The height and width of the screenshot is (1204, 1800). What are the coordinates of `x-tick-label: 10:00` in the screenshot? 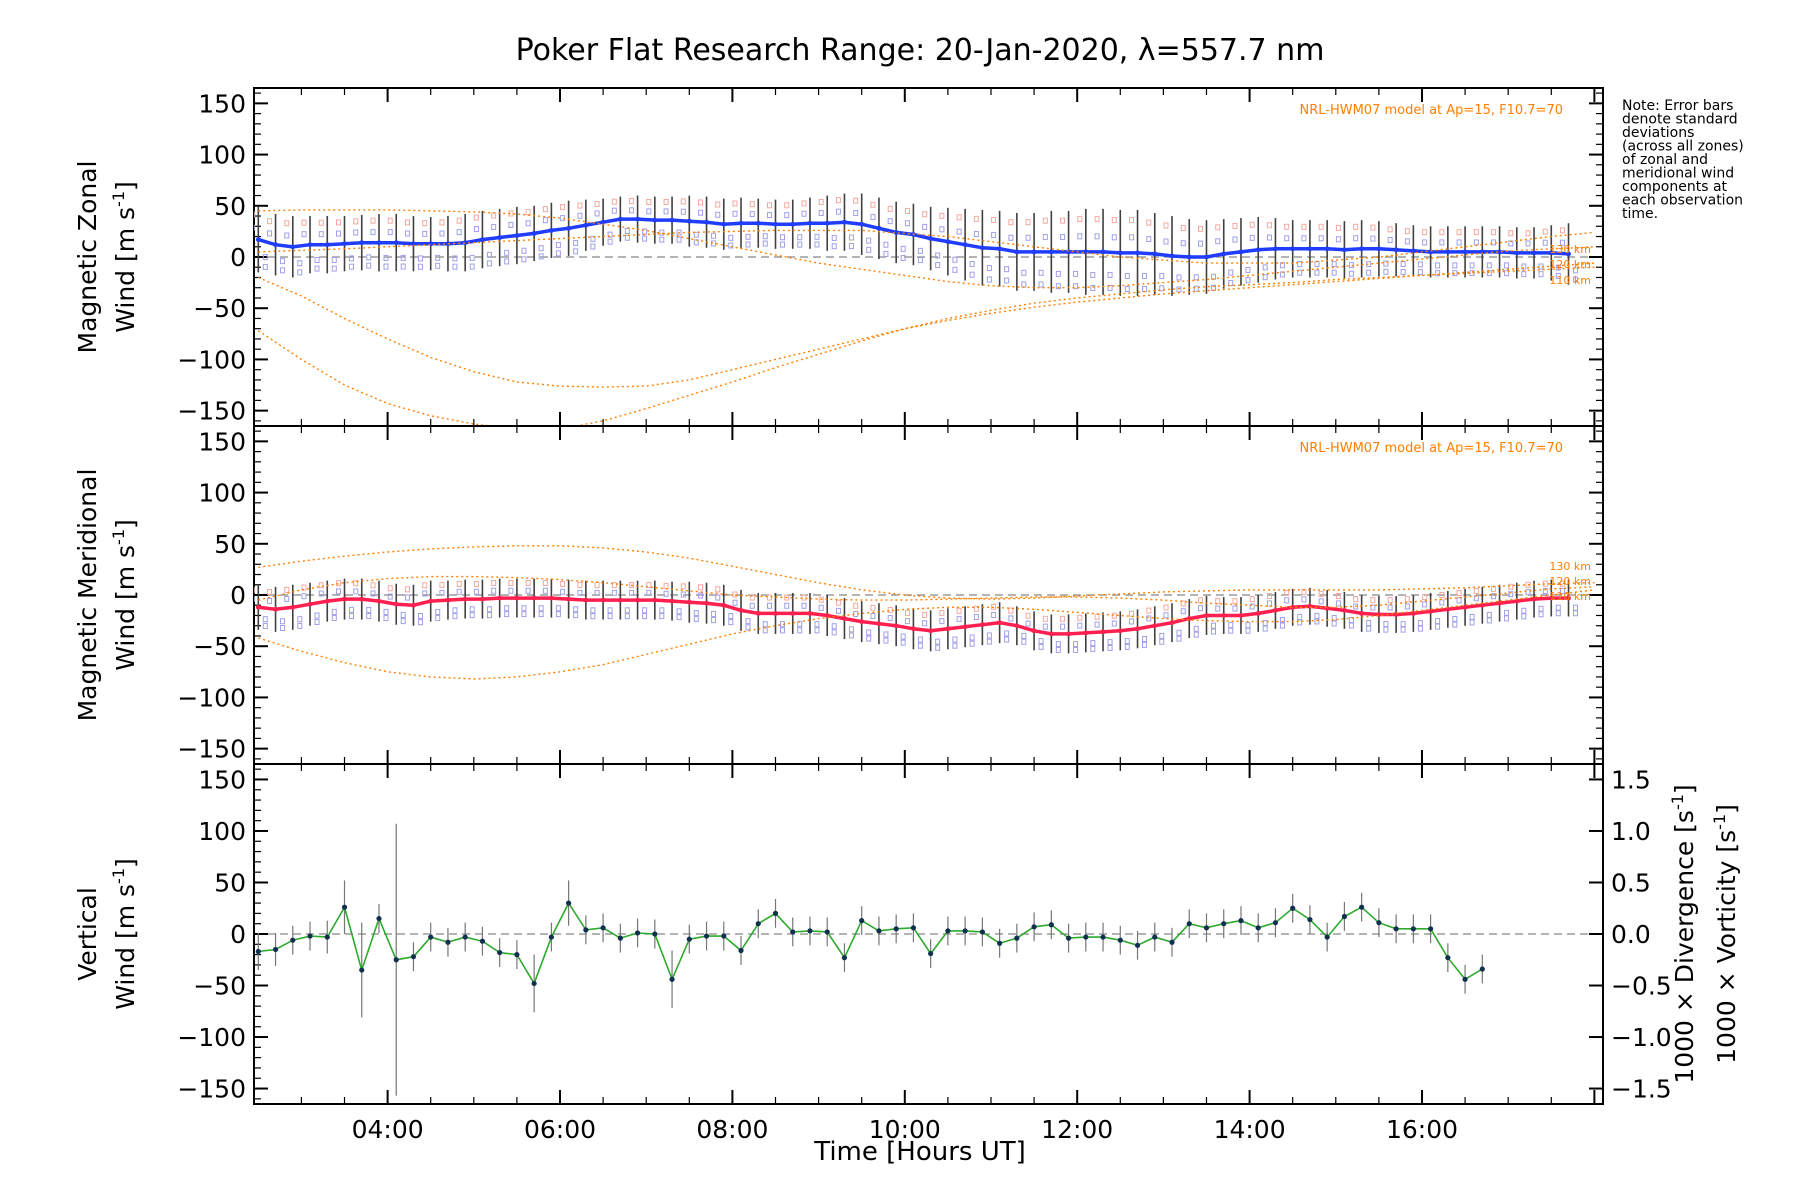 It's located at (905, 1129).